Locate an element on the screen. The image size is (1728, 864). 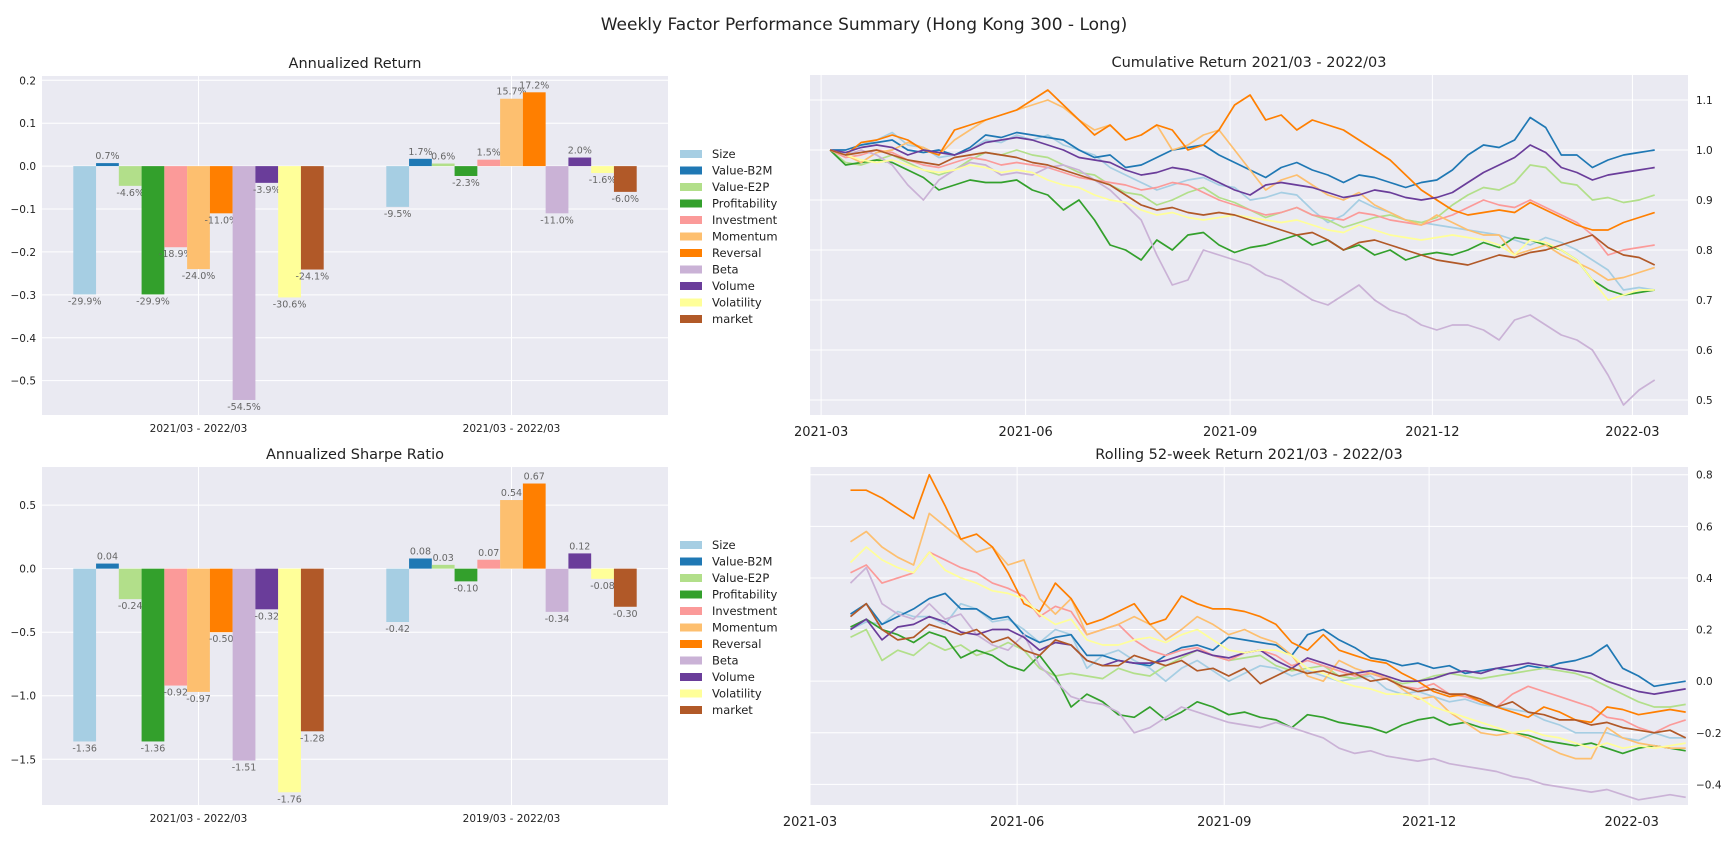
legend-label: Size is located at coordinates (724, 154).